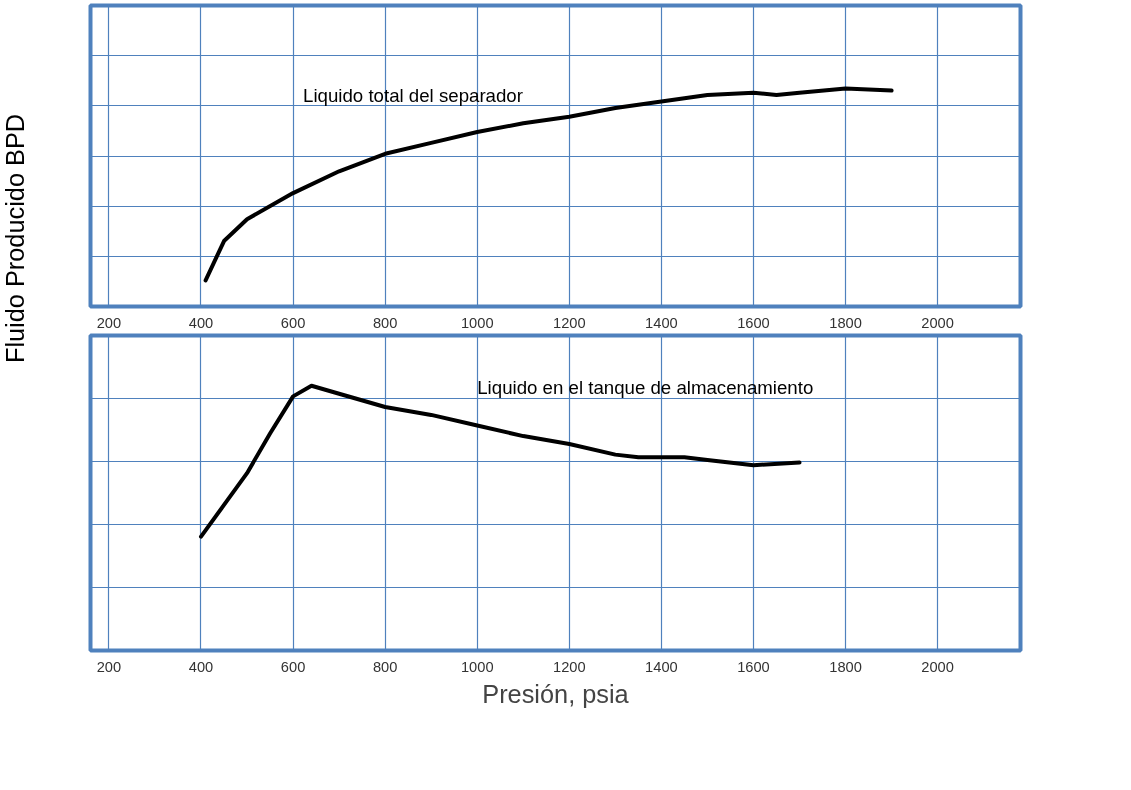 The height and width of the screenshot is (790, 1131). What do you see at coordinates (15, 238) in the screenshot?
I see `y-axis-title: Fluido Producido BPD` at bounding box center [15, 238].